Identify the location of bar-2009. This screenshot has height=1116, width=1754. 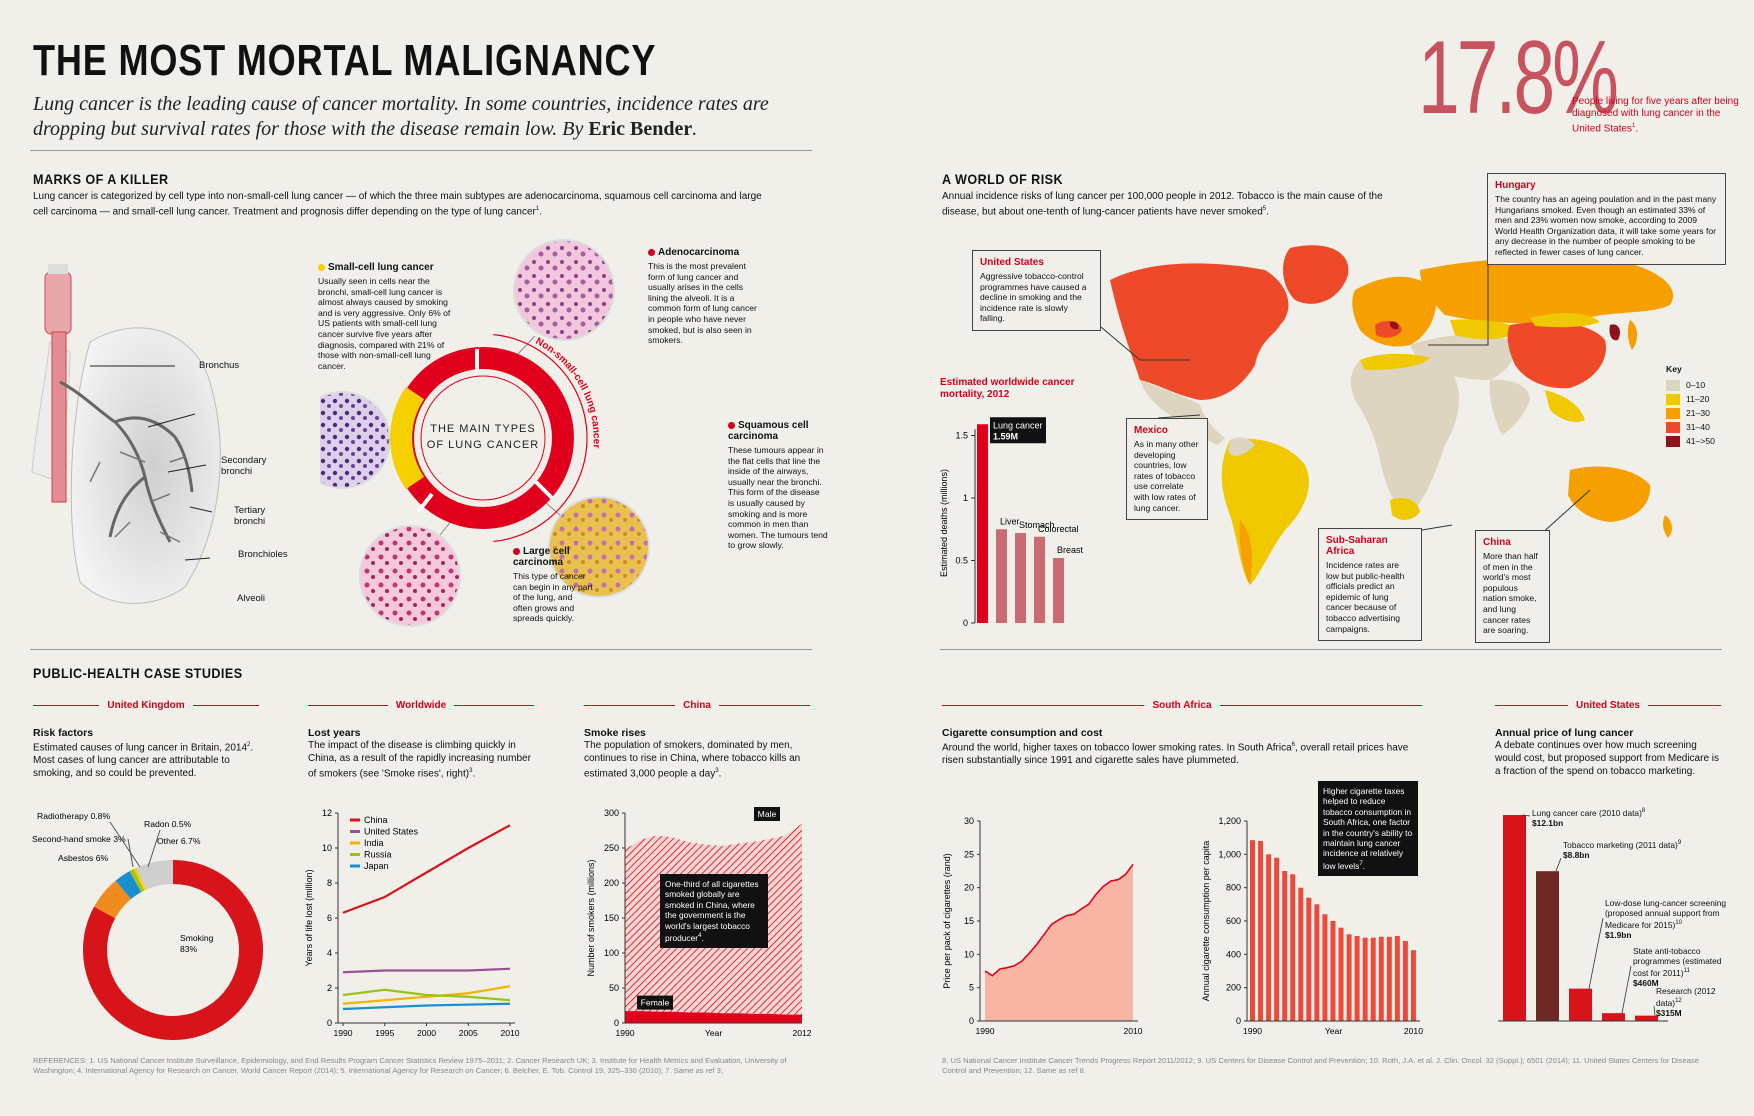
(1405, 981).